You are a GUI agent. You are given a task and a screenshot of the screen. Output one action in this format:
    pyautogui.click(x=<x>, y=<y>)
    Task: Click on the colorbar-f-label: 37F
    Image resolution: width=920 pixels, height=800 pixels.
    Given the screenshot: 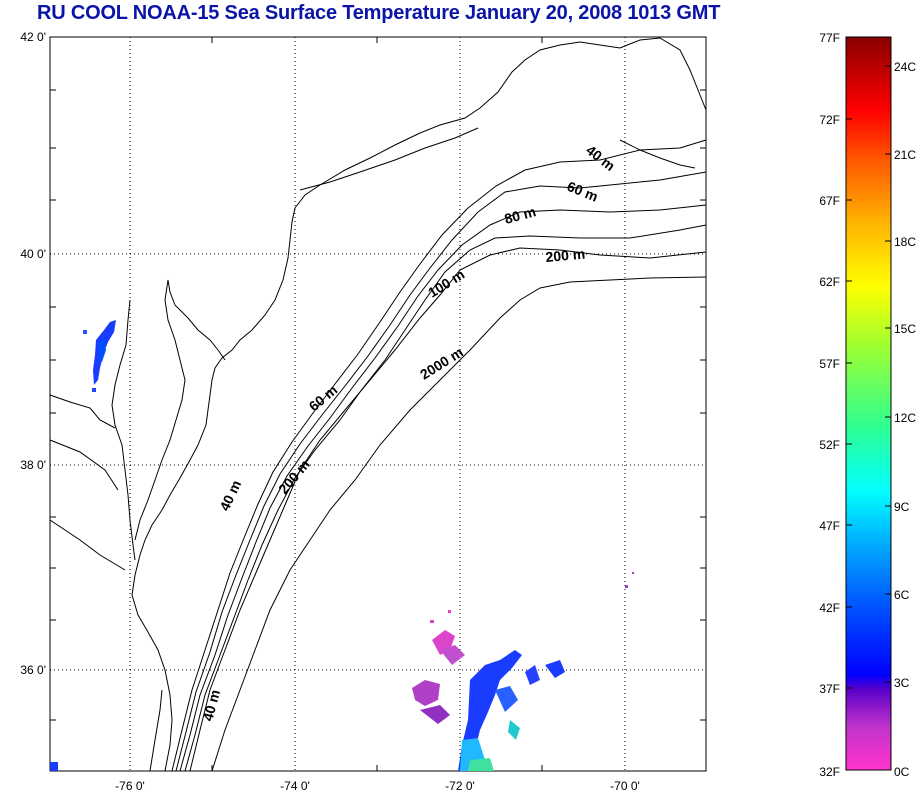 What is the action you would take?
    pyautogui.click(x=829, y=689)
    